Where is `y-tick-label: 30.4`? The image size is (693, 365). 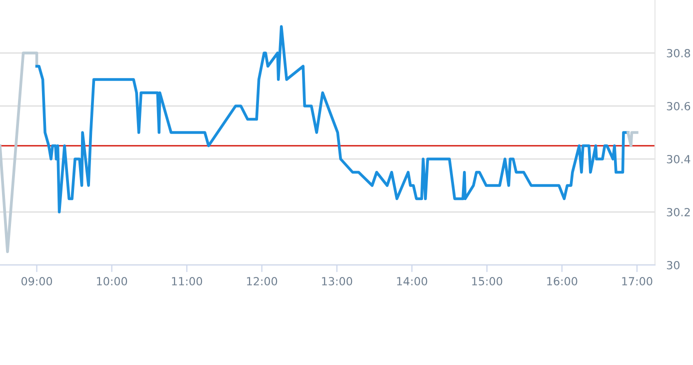 y-tick-label: 30.4 is located at coordinates (678, 159).